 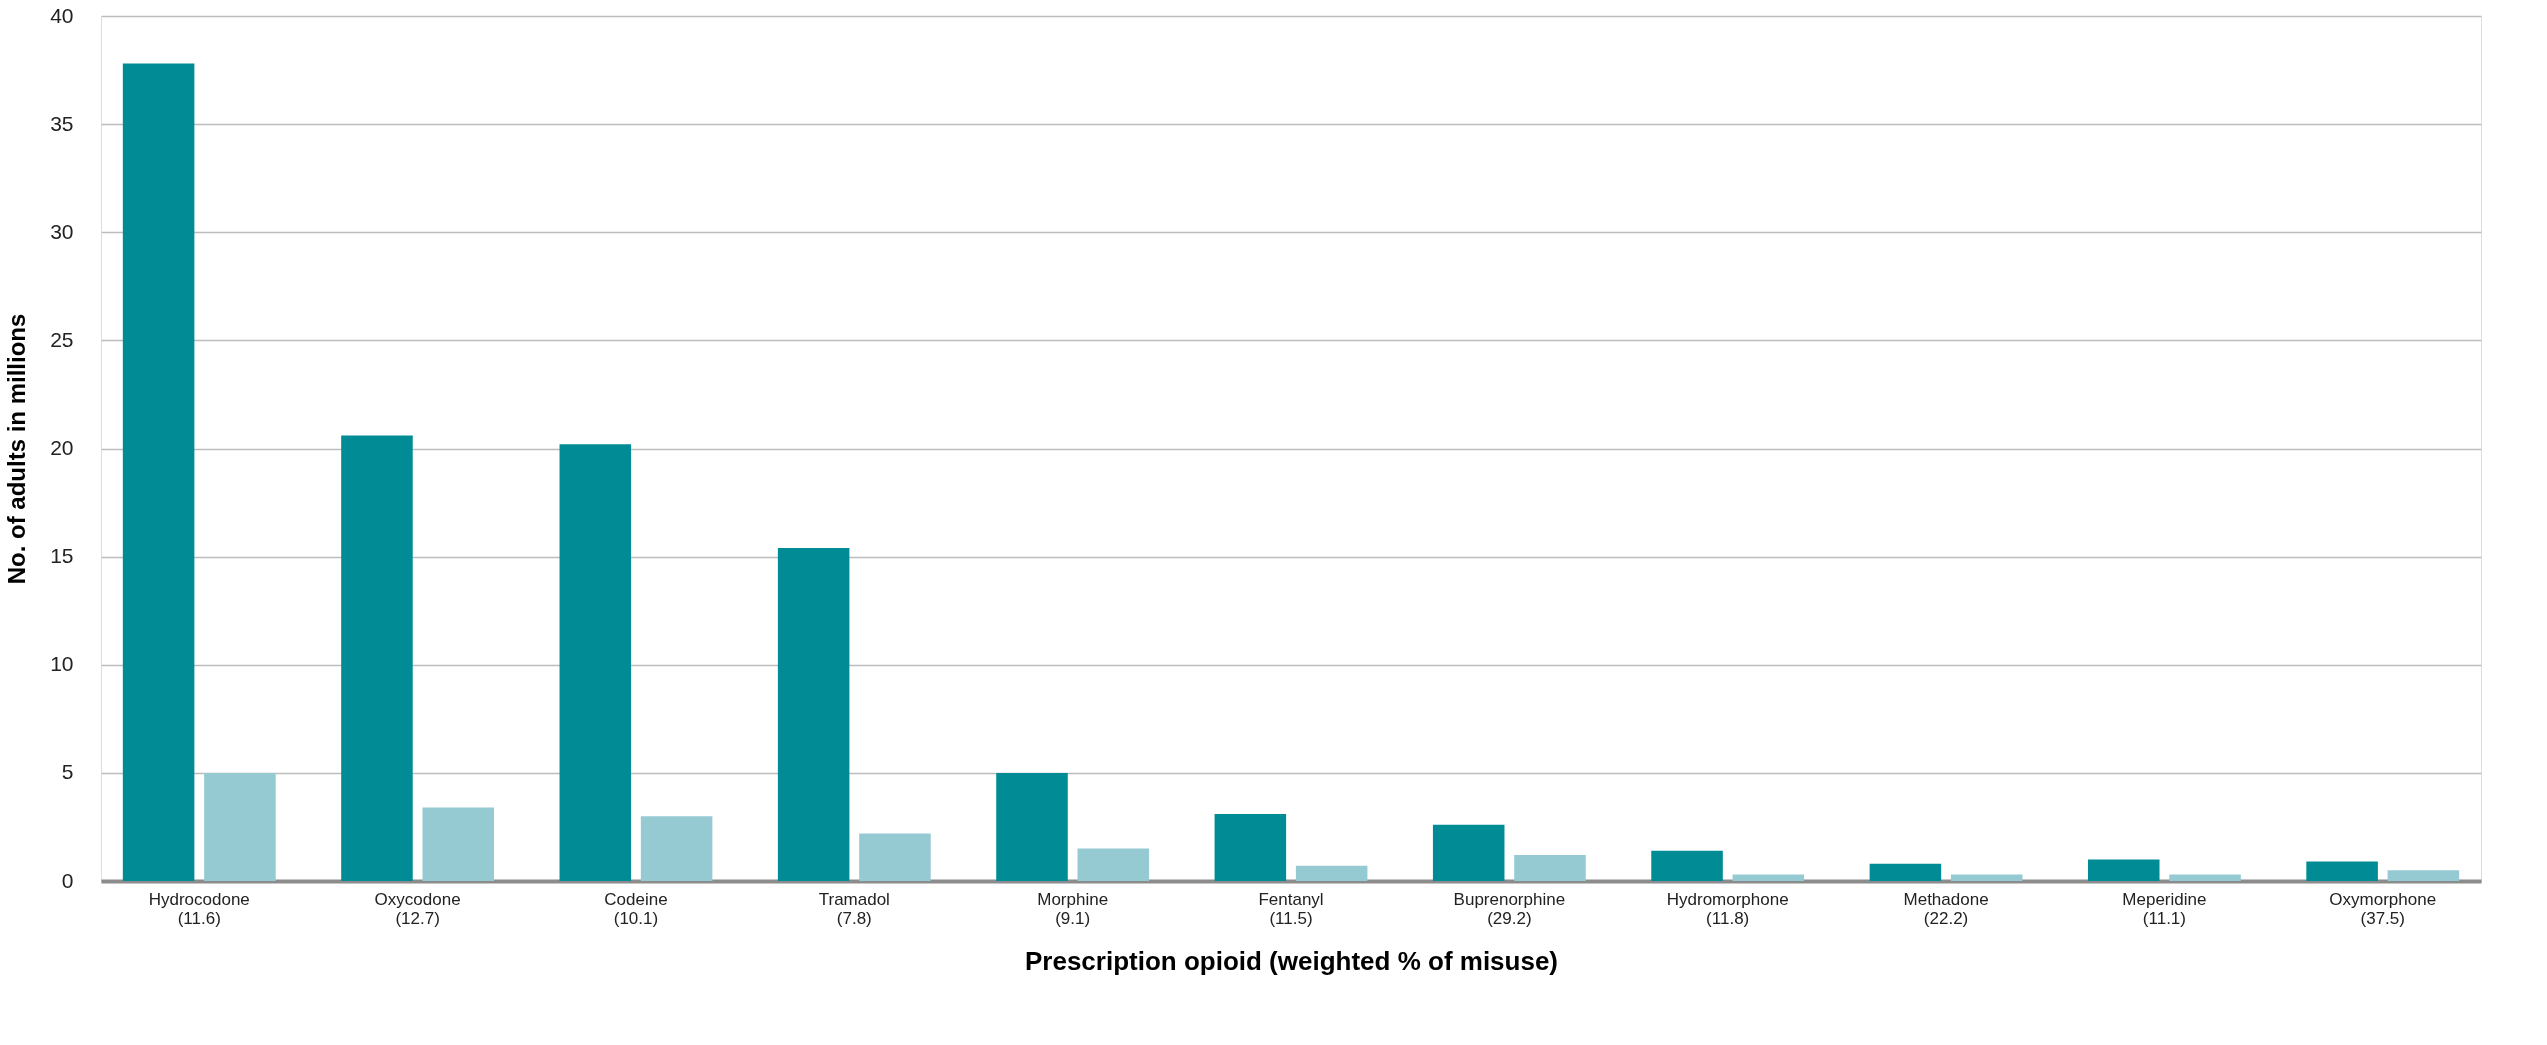 I want to click on y-tick-label: 10, so click(x=62, y=664).